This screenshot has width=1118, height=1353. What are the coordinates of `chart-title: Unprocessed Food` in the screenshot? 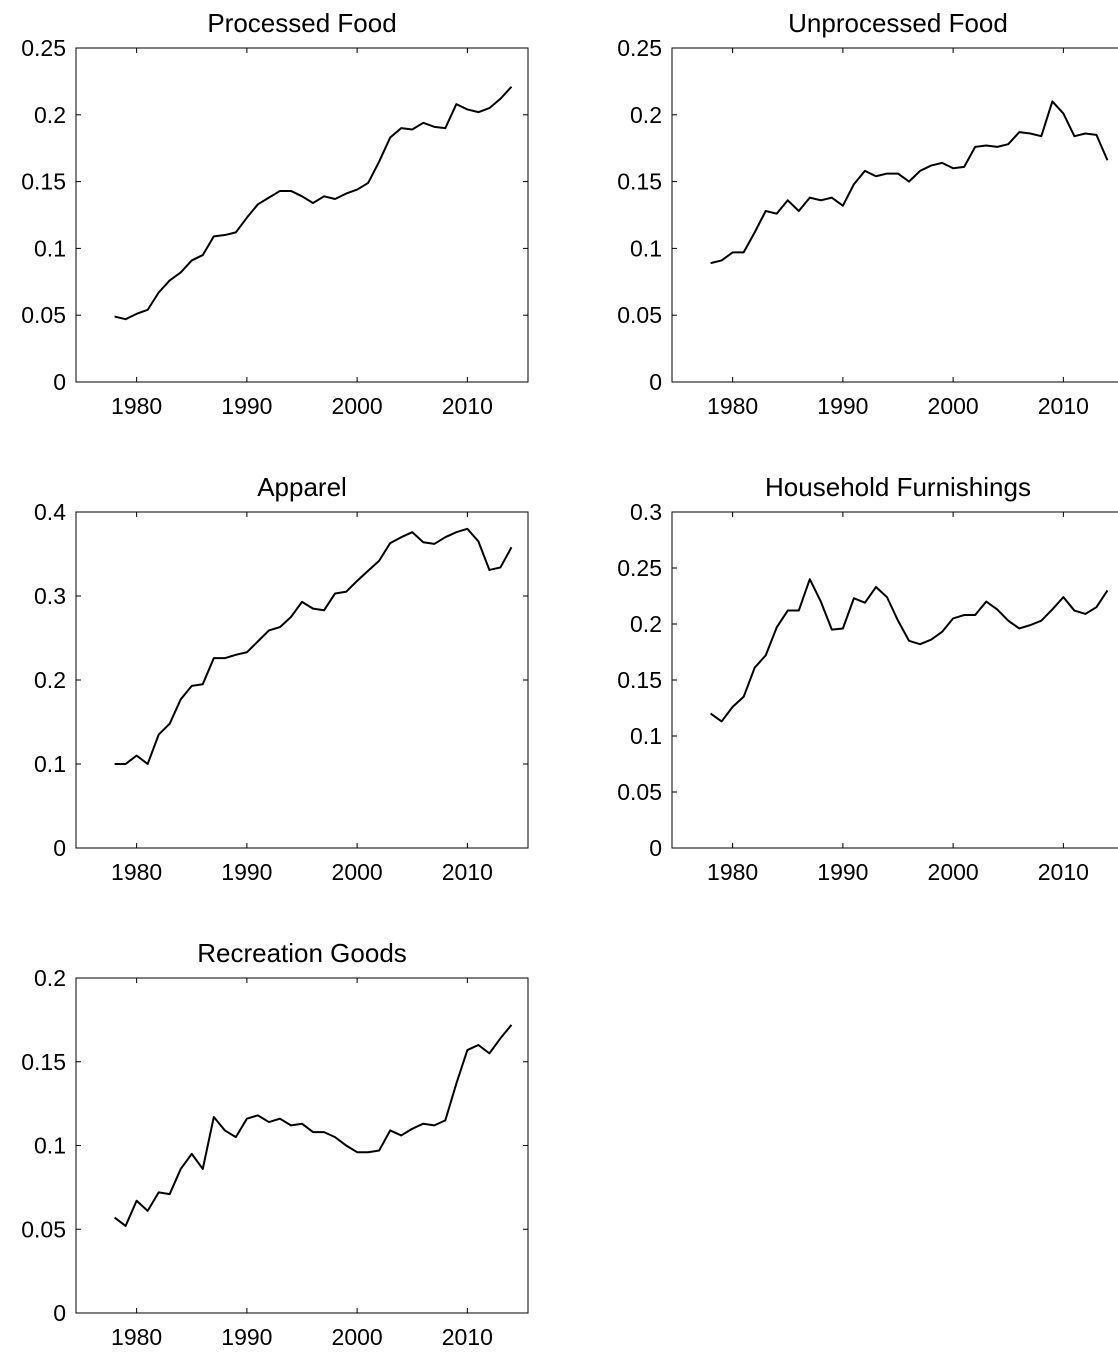 It's located at (898, 23).